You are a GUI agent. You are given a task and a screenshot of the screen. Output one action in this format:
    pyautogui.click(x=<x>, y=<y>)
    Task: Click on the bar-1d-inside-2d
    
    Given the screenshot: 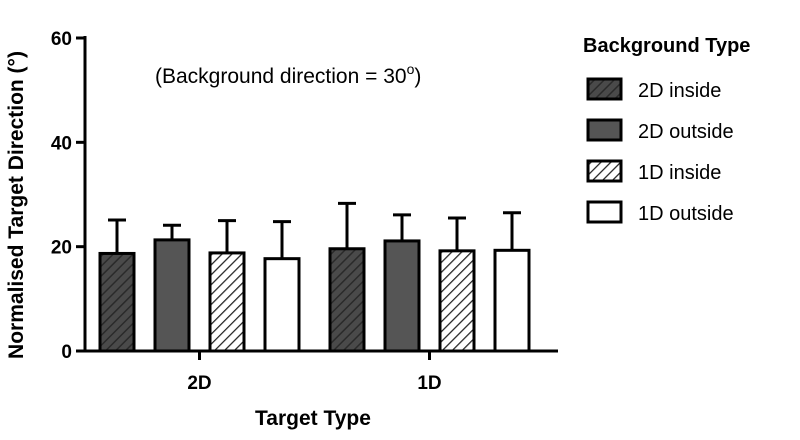 What is the action you would take?
    pyautogui.click(x=227, y=302)
    